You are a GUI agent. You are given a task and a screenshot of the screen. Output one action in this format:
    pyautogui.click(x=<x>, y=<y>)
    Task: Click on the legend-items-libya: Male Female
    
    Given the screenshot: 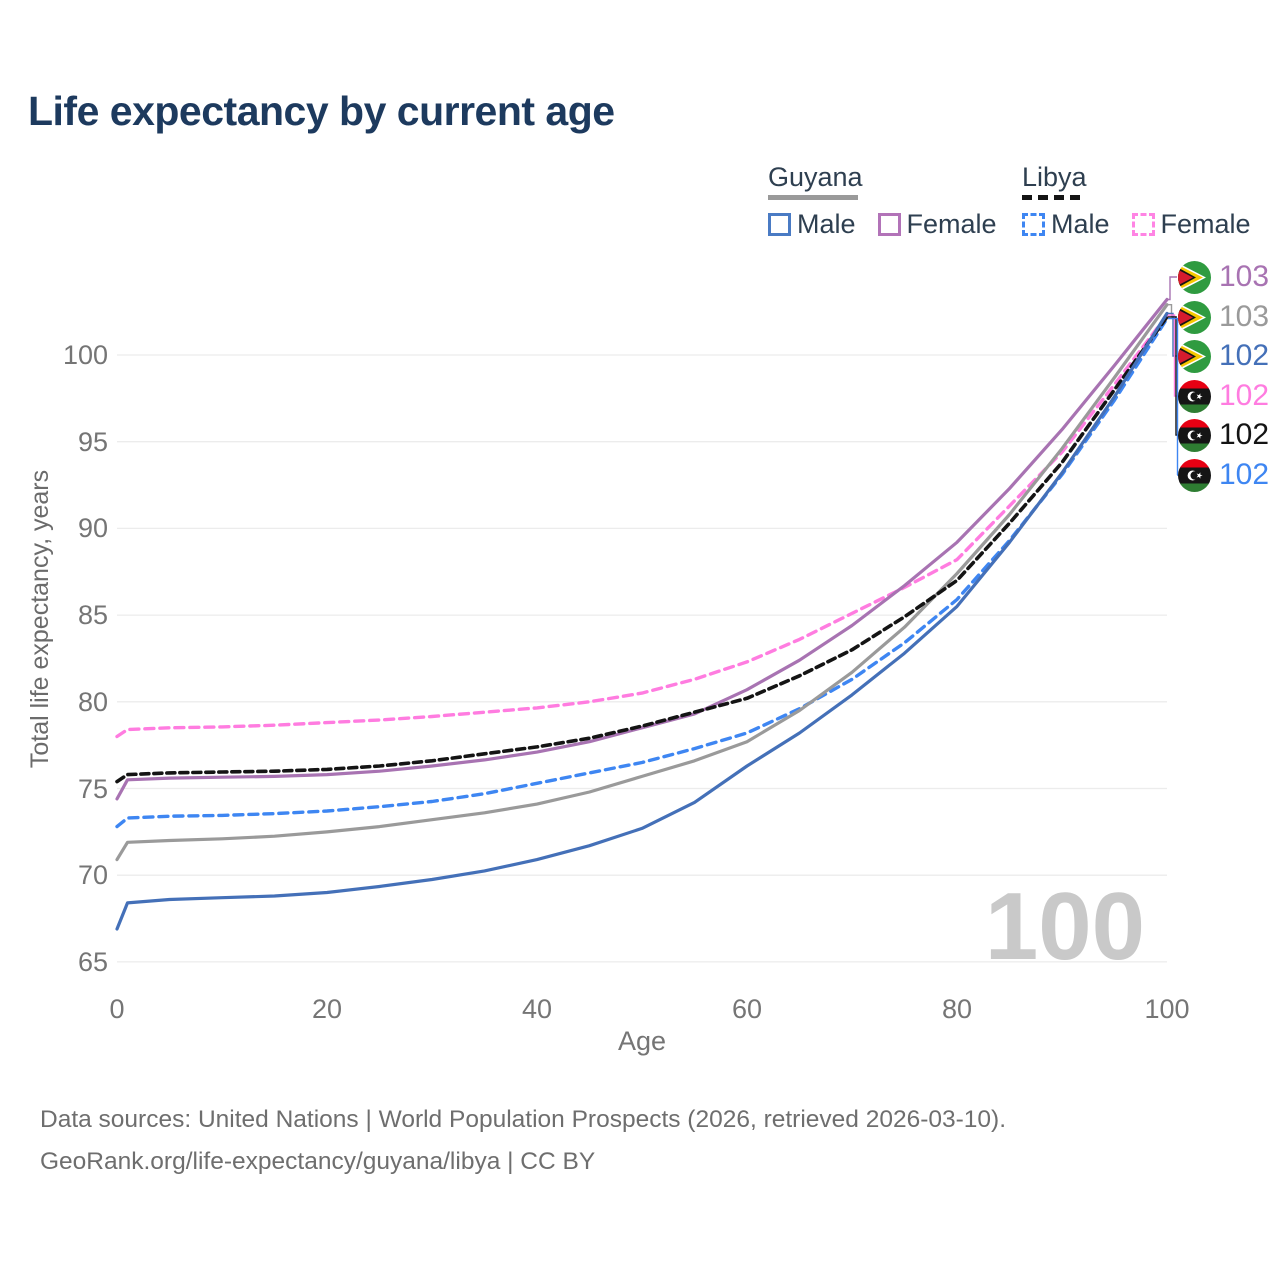 What is the action you would take?
    pyautogui.click(x=1147, y=224)
    